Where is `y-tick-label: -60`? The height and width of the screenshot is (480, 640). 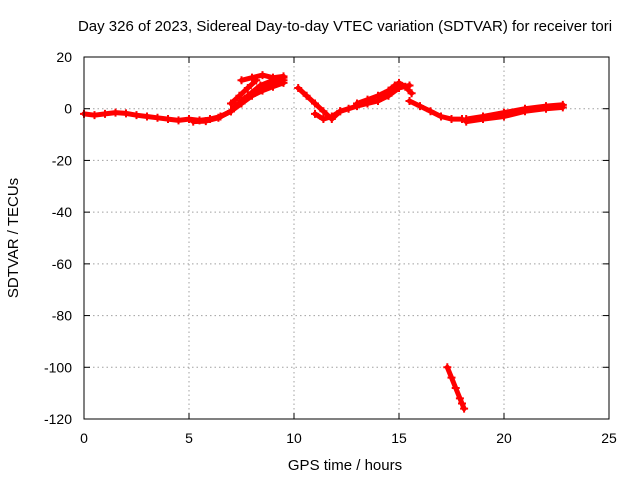 y-tick-label: -60 is located at coordinates (62, 264).